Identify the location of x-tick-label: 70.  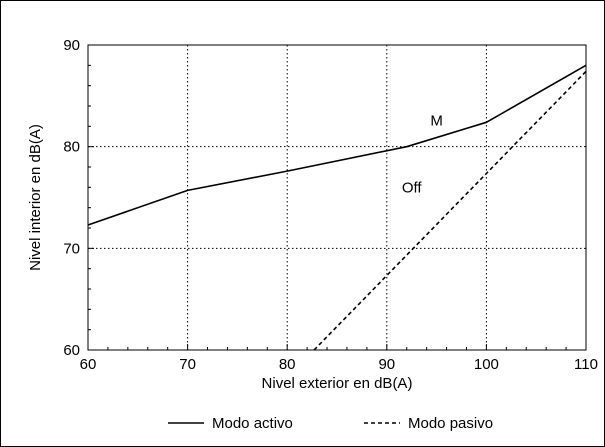
(187, 364).